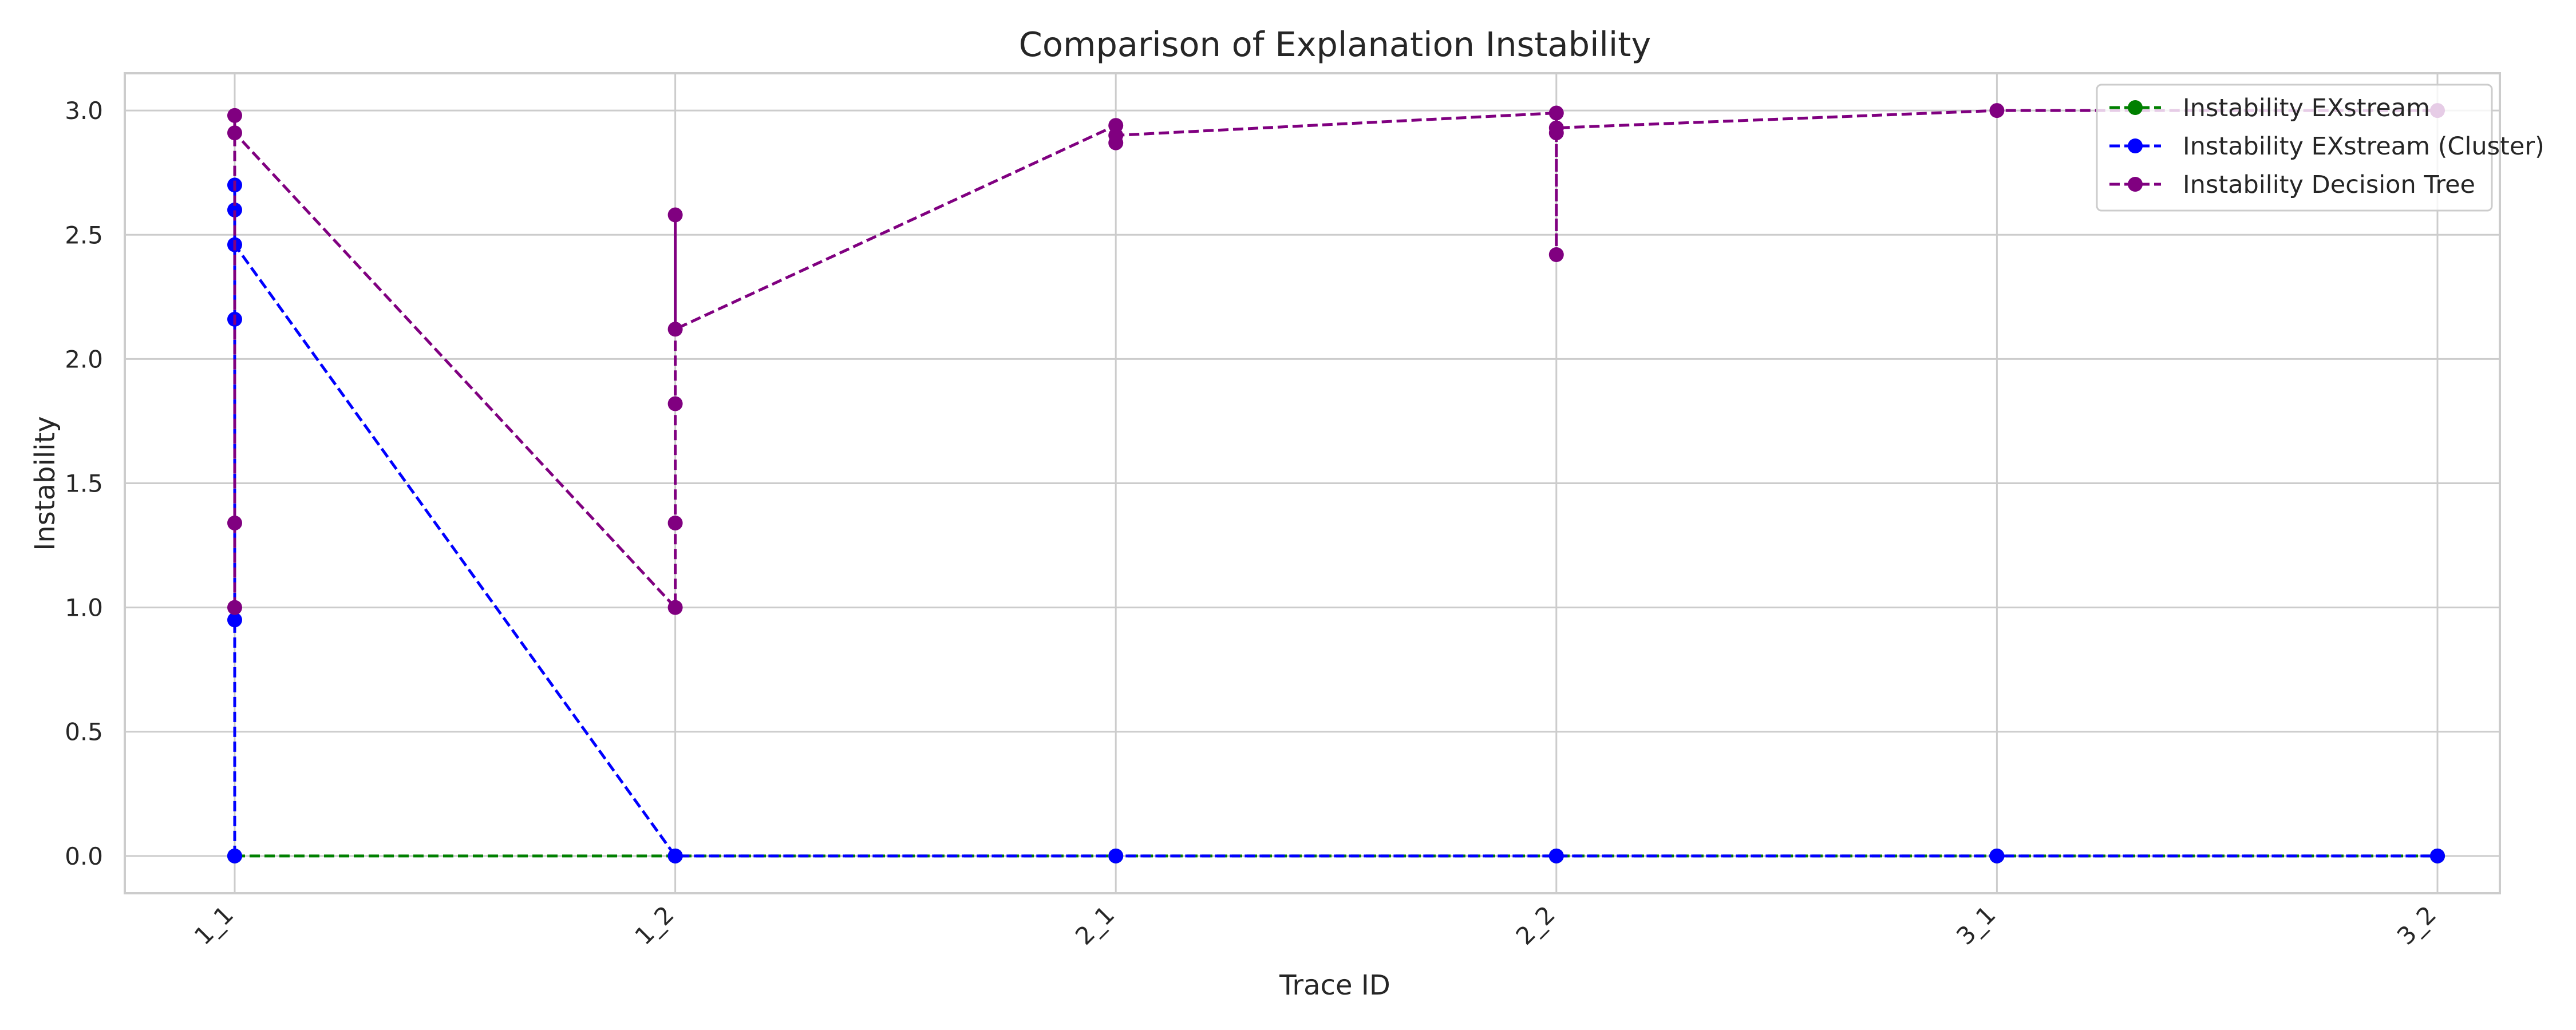  I want to click on y-tick-label: 1.5, so click(84, 484).